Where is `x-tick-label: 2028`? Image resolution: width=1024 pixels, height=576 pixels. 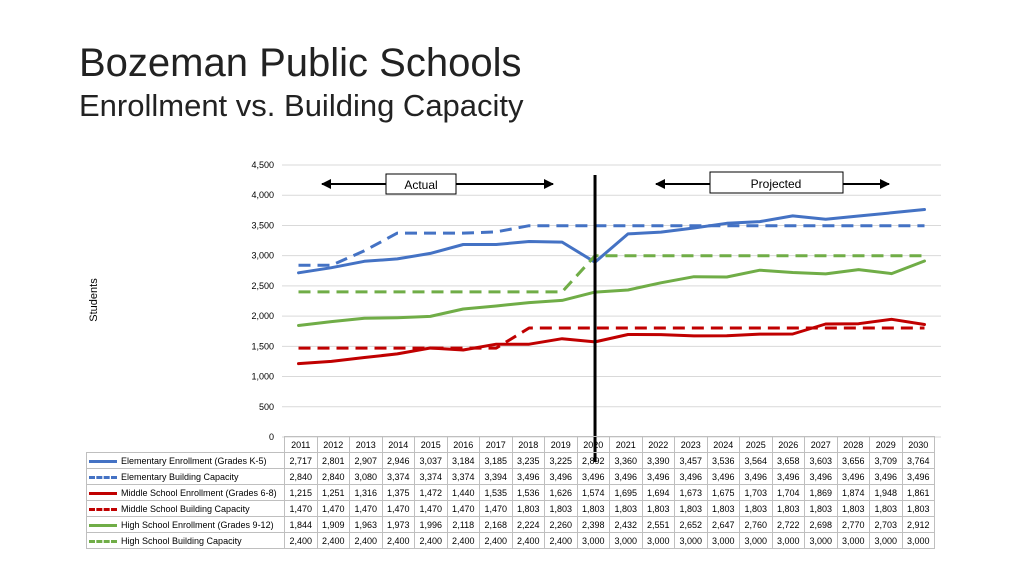 x-tick-label: 2028 is located at coordinates (853, 444).